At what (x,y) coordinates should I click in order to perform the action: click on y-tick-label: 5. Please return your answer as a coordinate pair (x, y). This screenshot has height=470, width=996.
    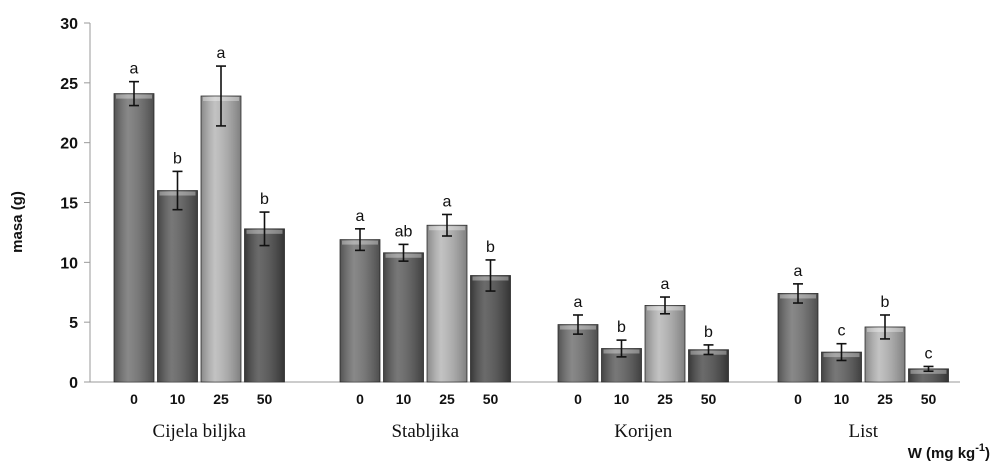
    Looking at the image, I should click on (73, 323).